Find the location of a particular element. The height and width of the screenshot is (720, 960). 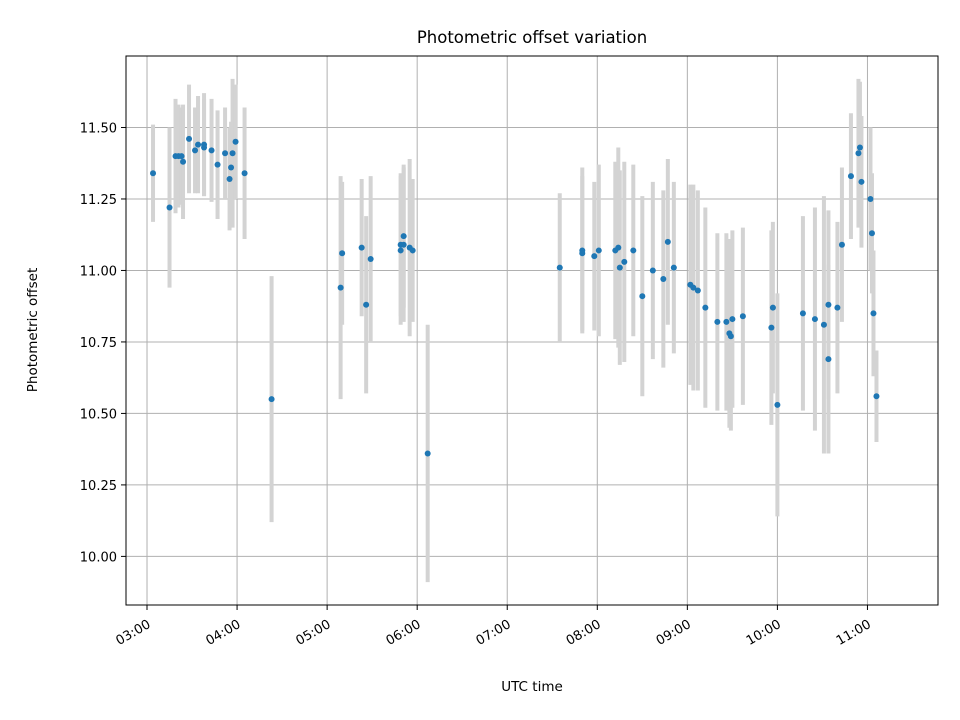

y-tick-label: 10.75 is located at coordinates (98, 343).